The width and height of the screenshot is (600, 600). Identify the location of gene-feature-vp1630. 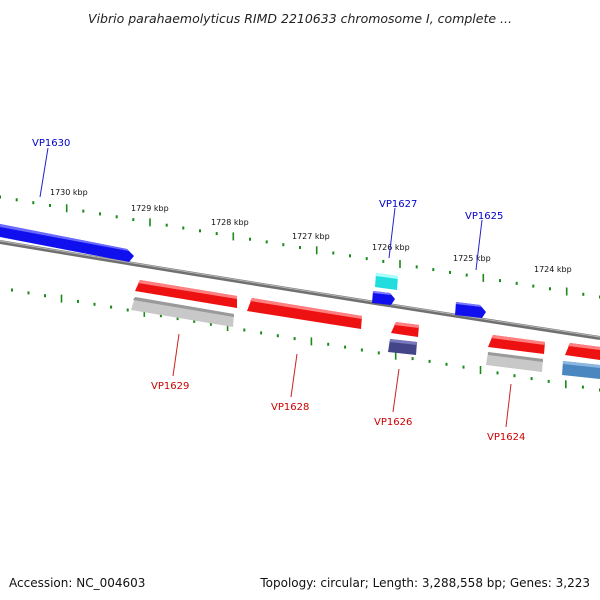
(67, 243).